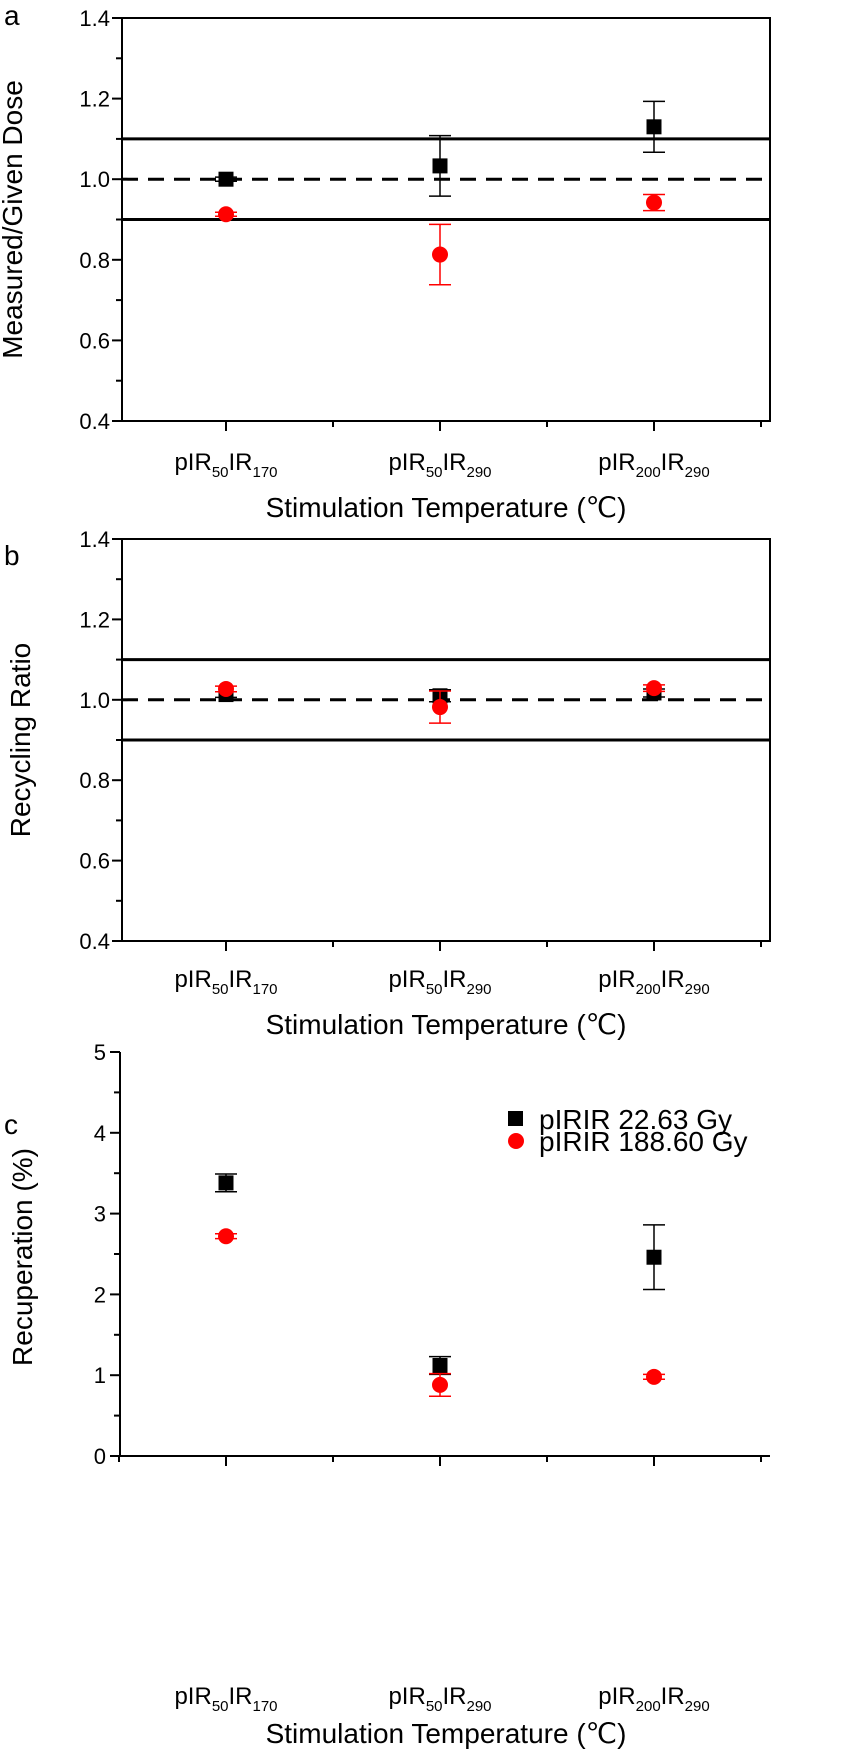 The height and width of the screenshot is (1756, 865). I want to click on panel-c-y-axis-title: Recuperation (%), so click(22, 1257).